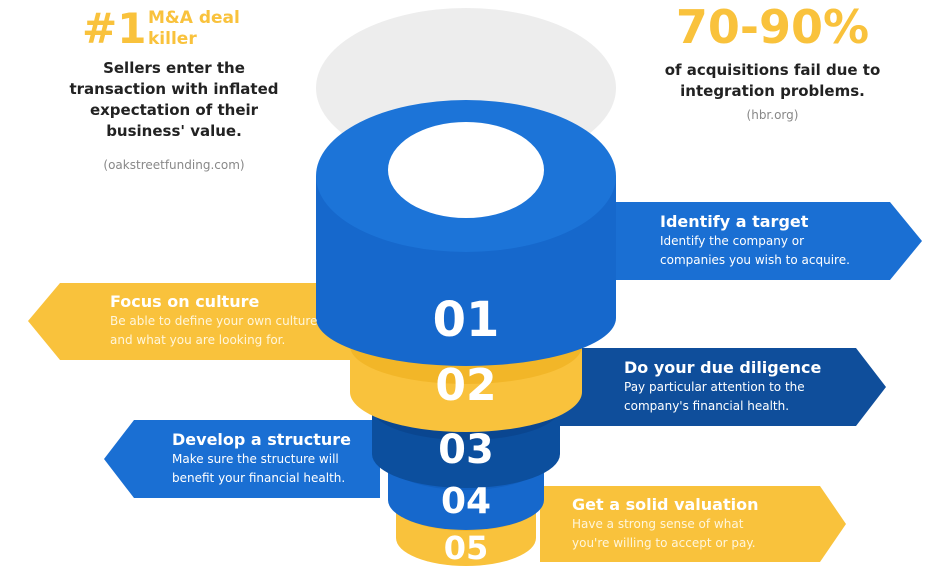 The width and height of the screenshot is (945, 568). What do you see at coordinates (466, 548) in the screenshot?
I see `step-number-05: 05` at bounding box center [466, 548].